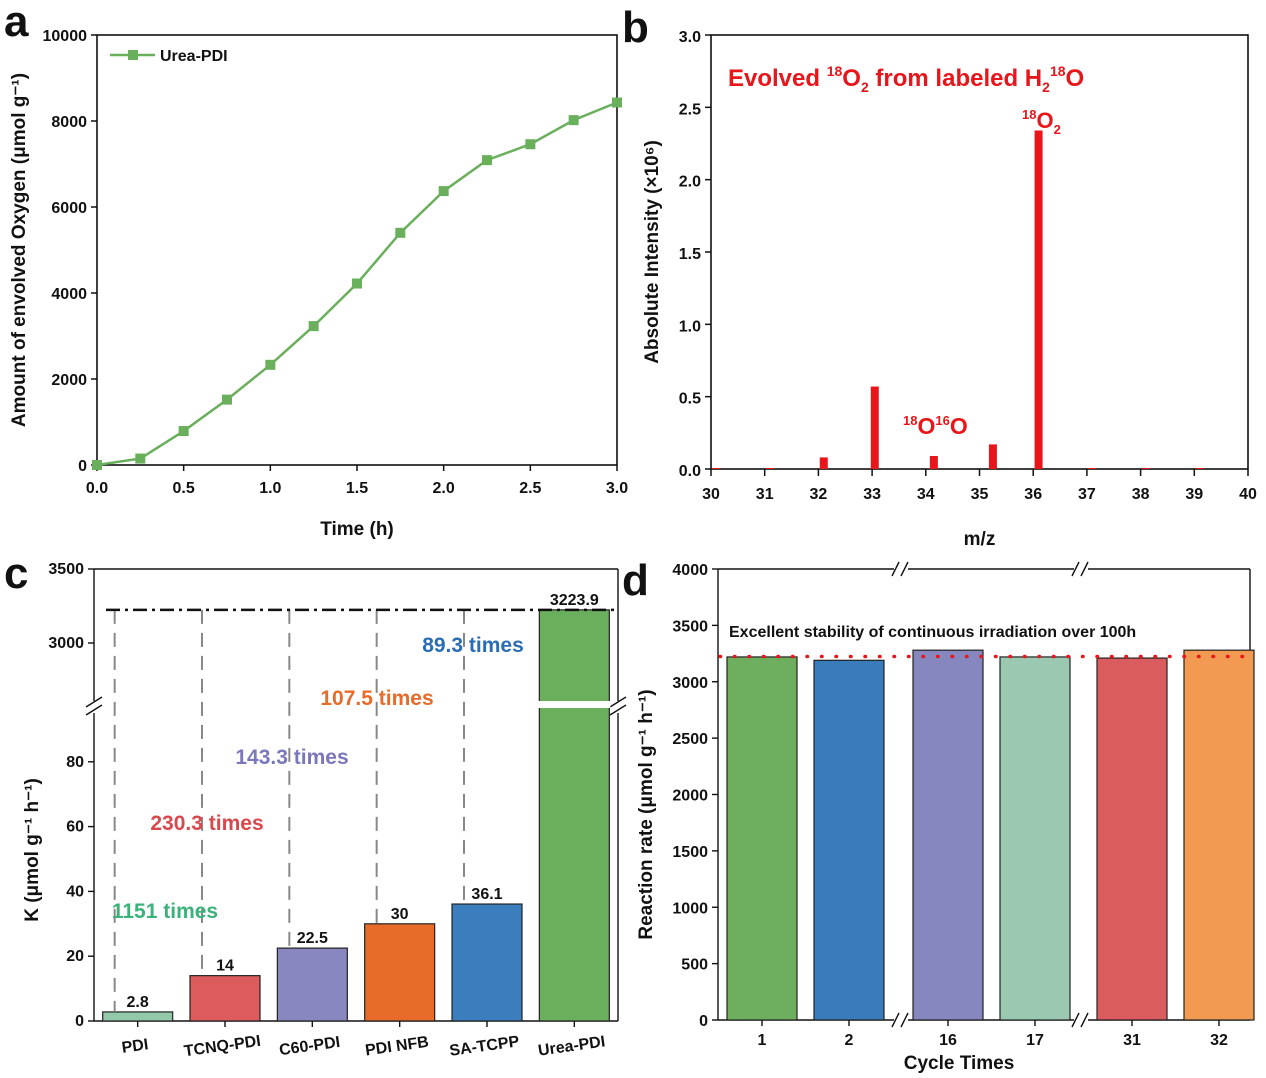 This screenshot has width=1266, height=1078. Describe the element at coordinates (1248, 494) in the screenshot. I see `x-tick-label: 40` at that location.